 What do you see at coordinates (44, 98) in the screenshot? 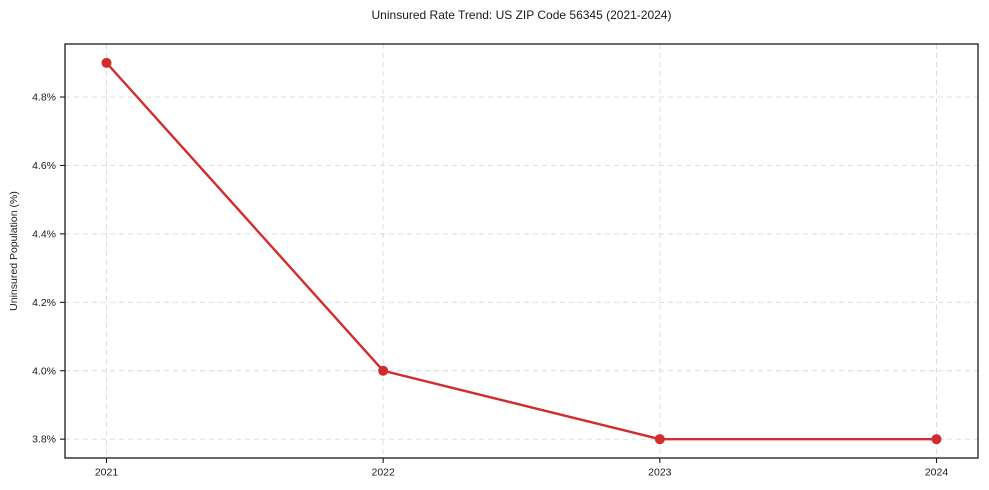
I see `y-tick-label: 4.8%` at bounding box center [44, 98].